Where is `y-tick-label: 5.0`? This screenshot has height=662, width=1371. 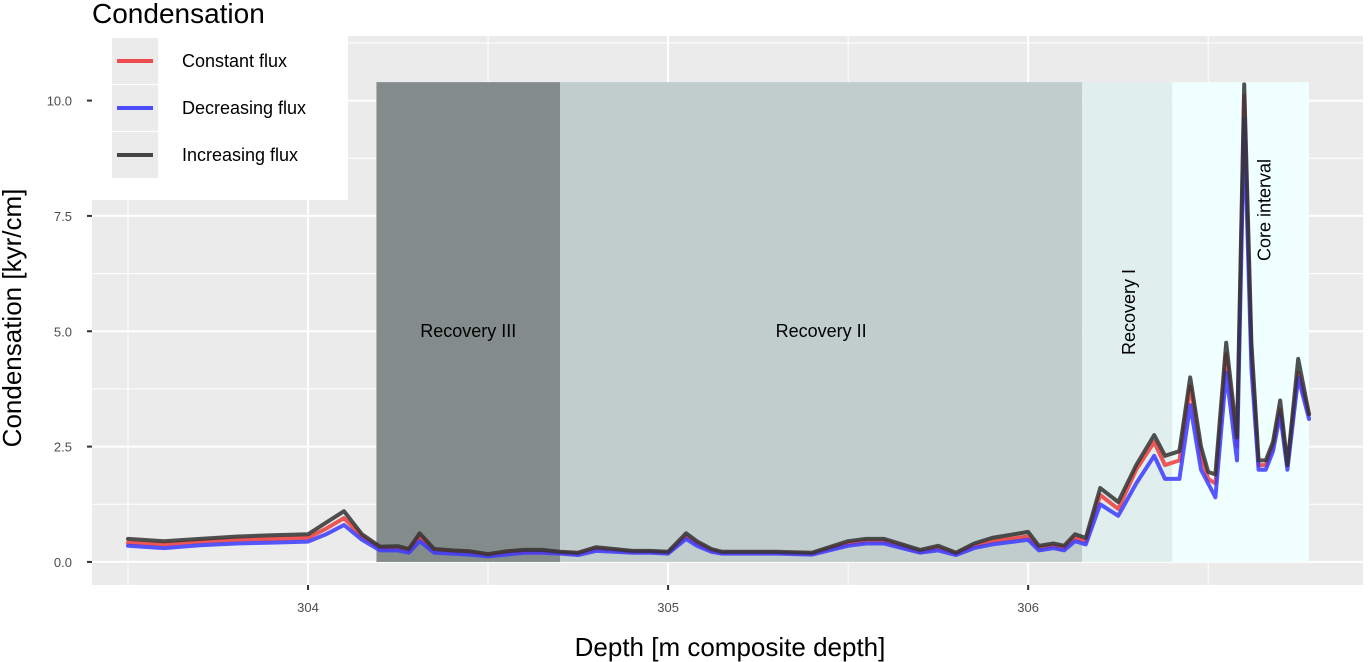 y-tick-label: 5.0 is located at coordinates (63, 331).